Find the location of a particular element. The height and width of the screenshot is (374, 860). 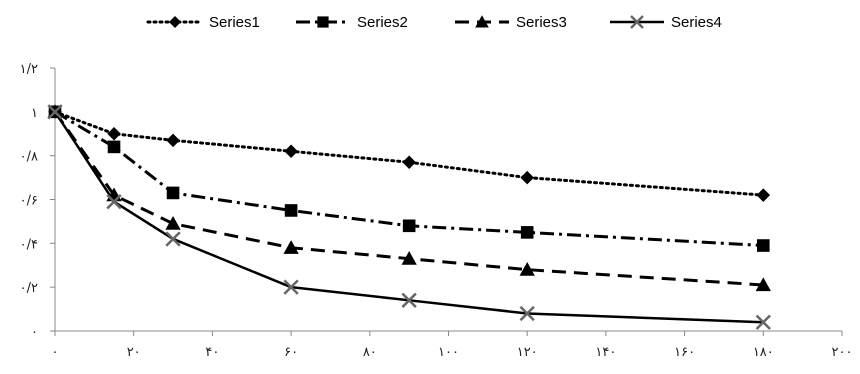

y-tick-label: ١/٢ is located at coordinates (29, 69).